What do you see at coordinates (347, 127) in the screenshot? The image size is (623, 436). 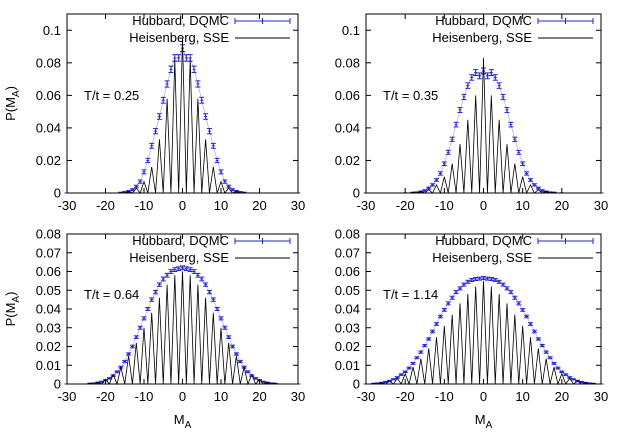 I see `y-tick-label: 0.04` at bounding box center [347, 127].